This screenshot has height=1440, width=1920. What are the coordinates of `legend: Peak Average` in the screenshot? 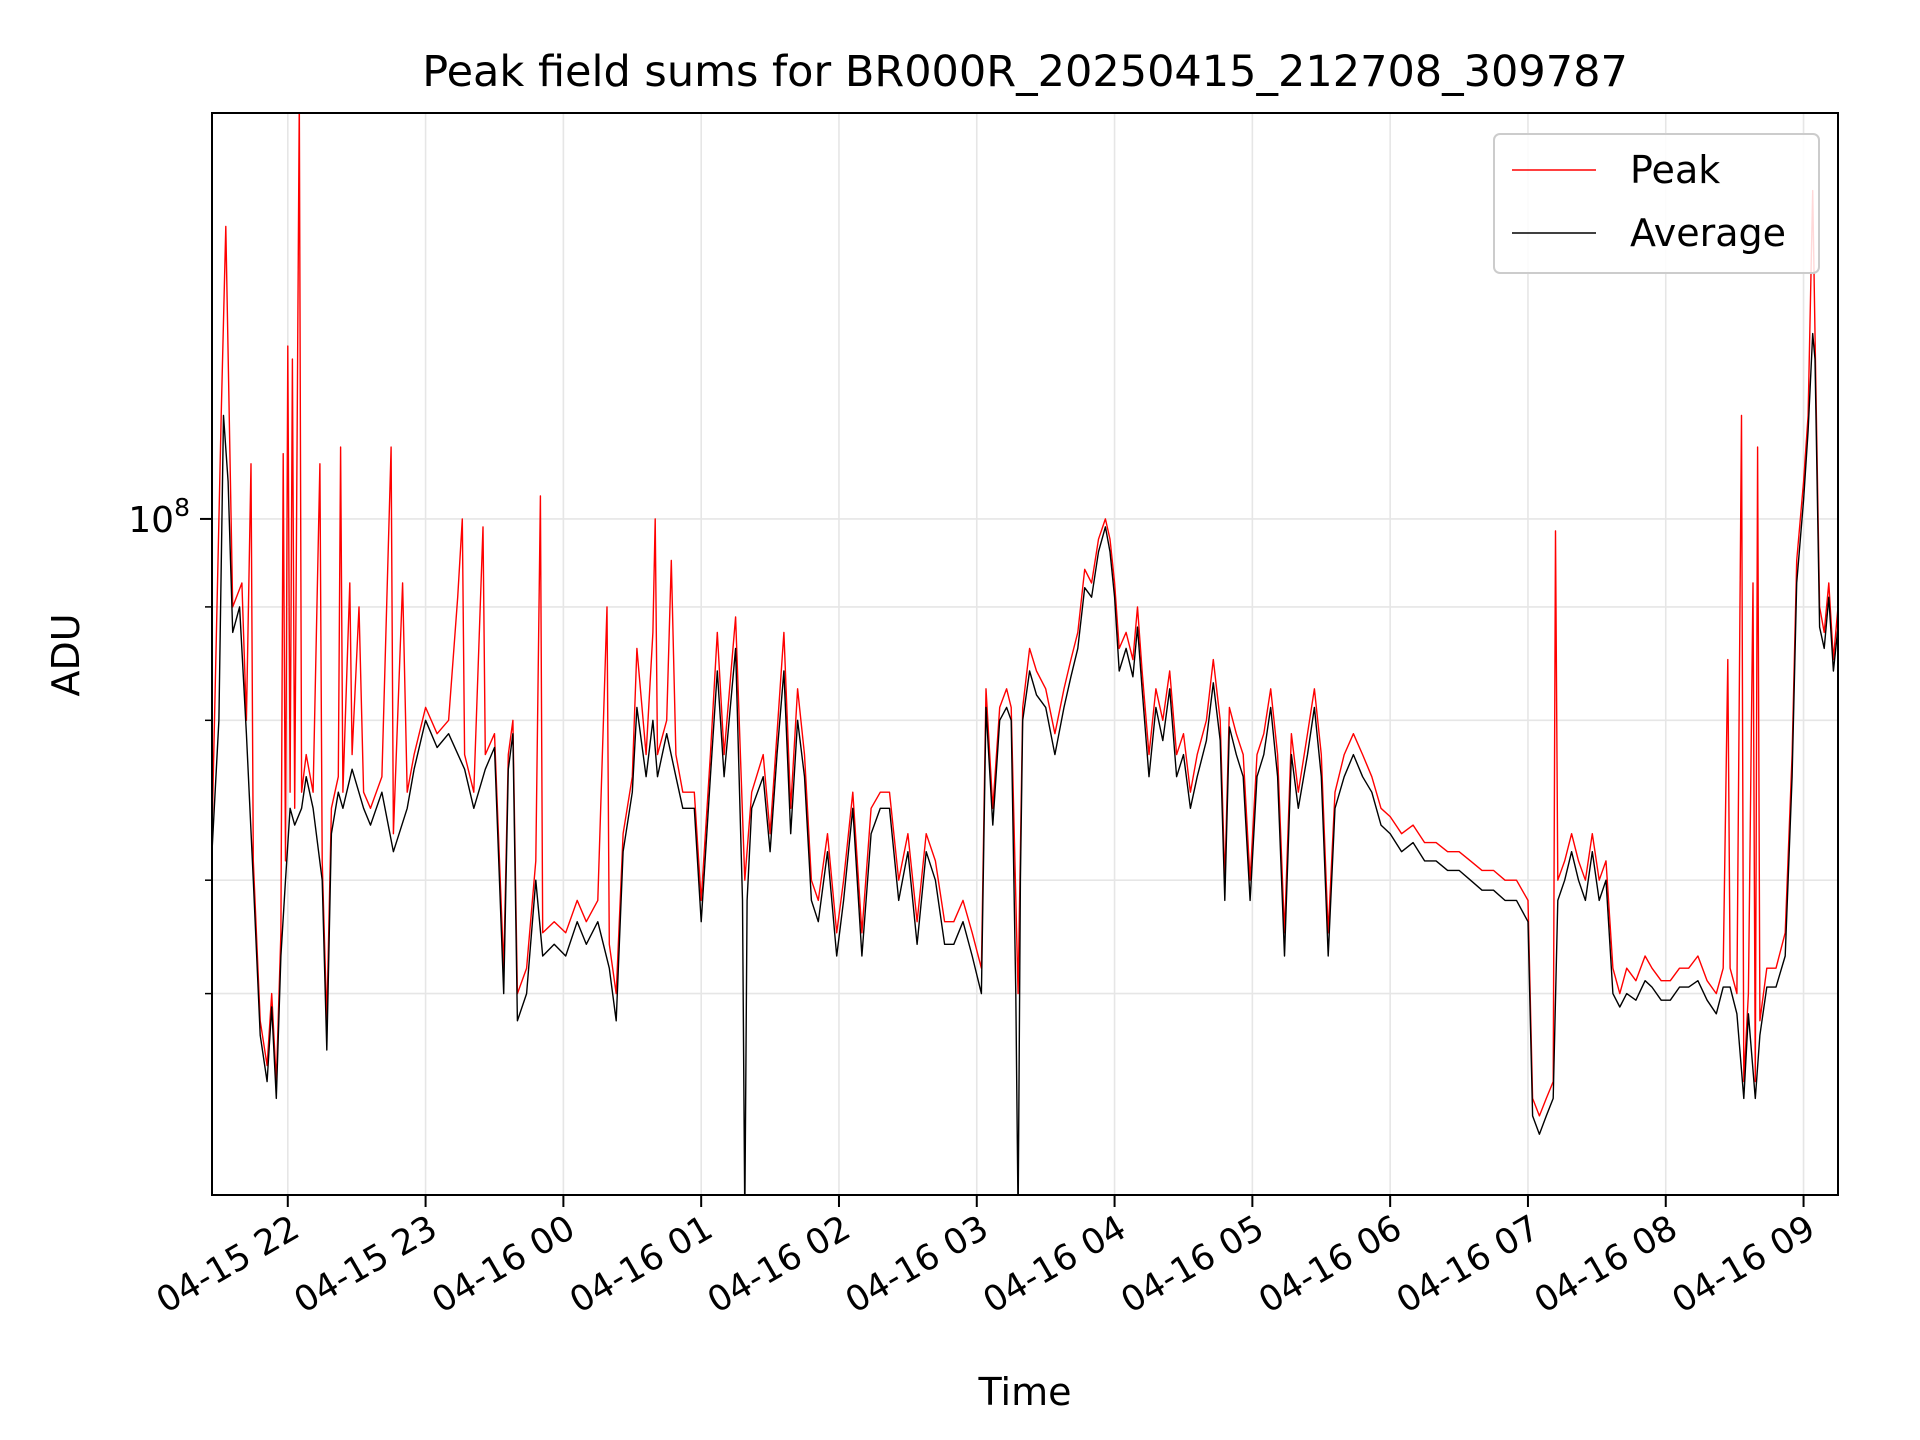 It's located at (1656, 203).